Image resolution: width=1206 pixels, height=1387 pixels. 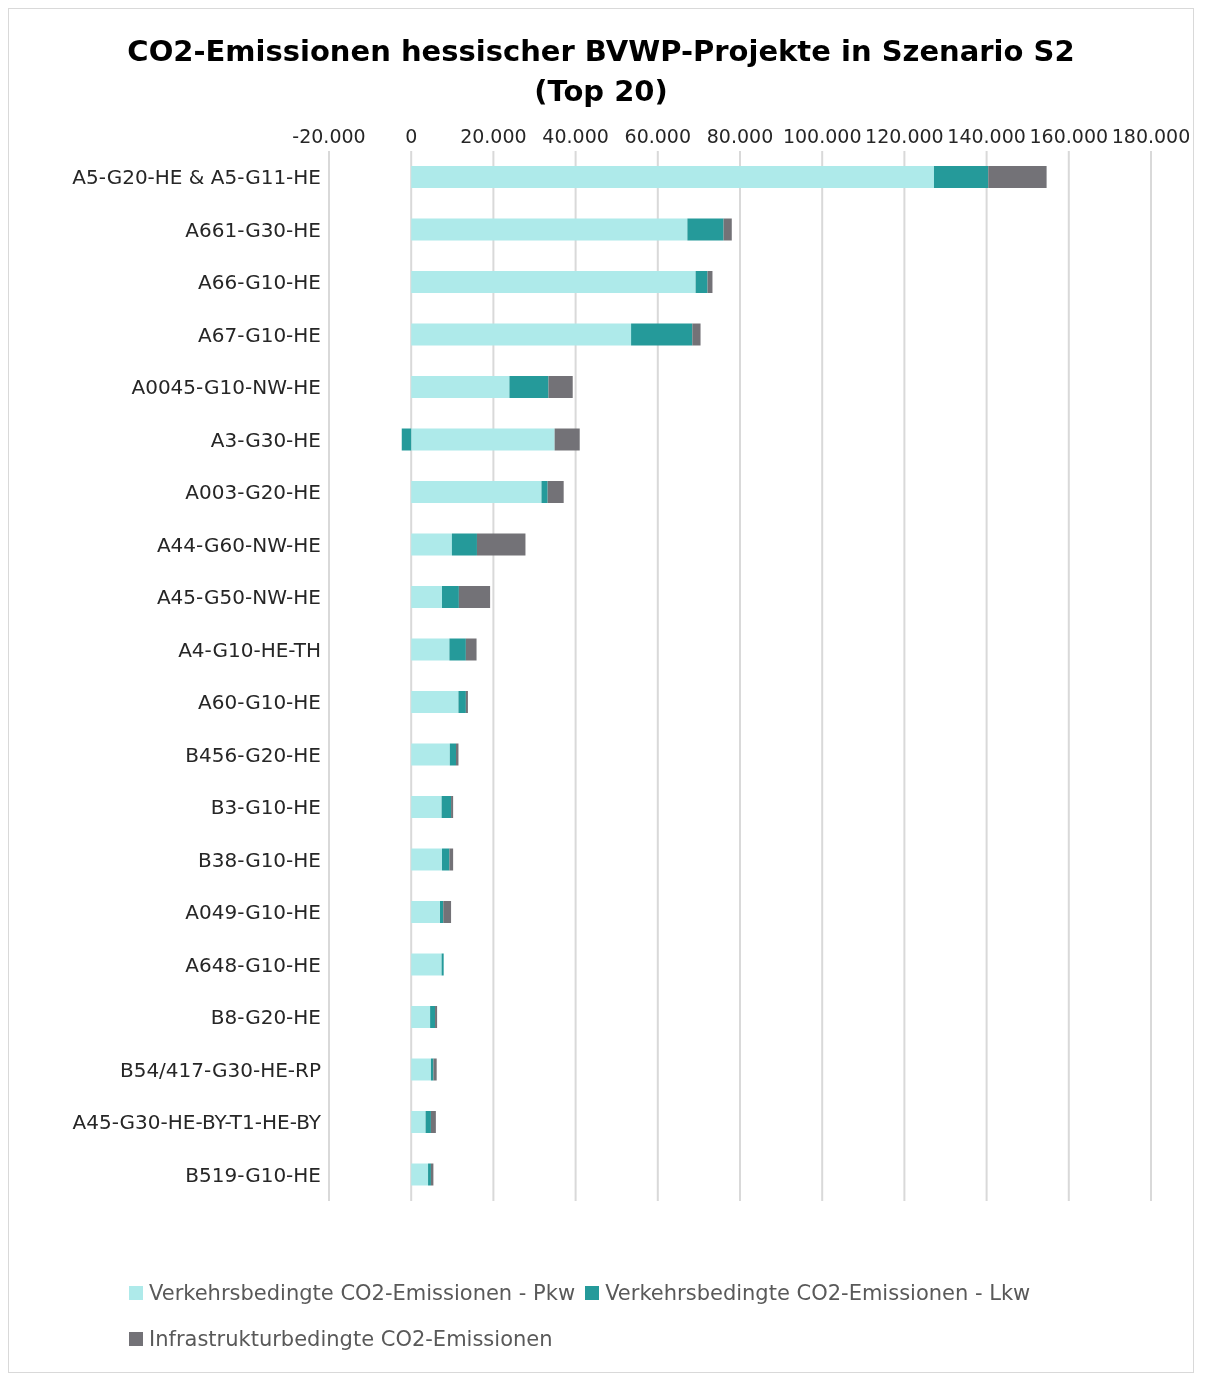 What do you see at coordinates (601, 71) in the screenshot?
I see `chart-title: CO2-Emissionen hessischer BVWP-Projekte in Szenario S2 (Top 20)` at bounding box center [601, 71].